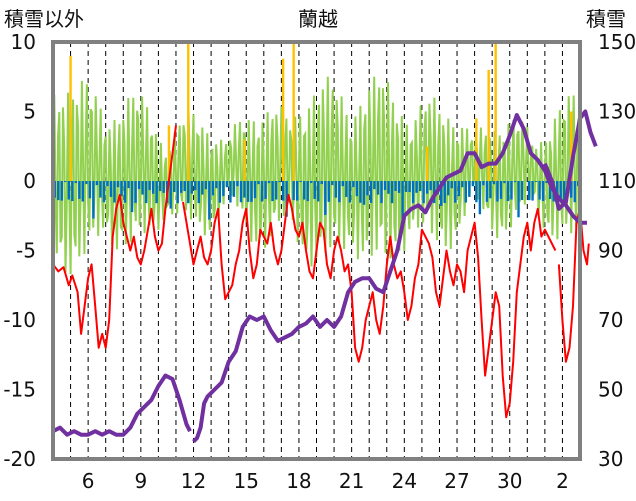 The image size is (636, 501). I want to click on x-axis: 6 9 12 15 18 21 24 27 30 2, so click(325, 481).